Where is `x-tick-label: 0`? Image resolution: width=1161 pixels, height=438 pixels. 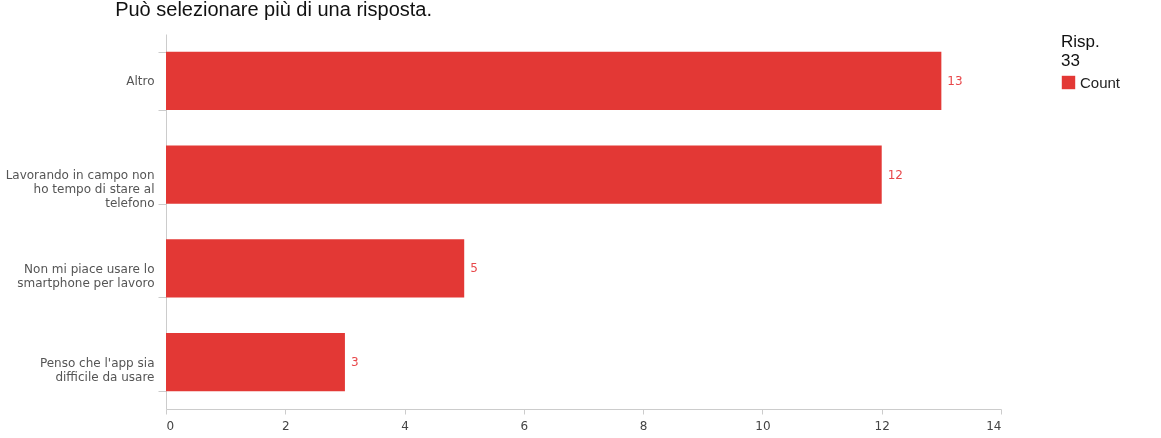
x-tick-label: 0 is located at coordinates (170, 425).